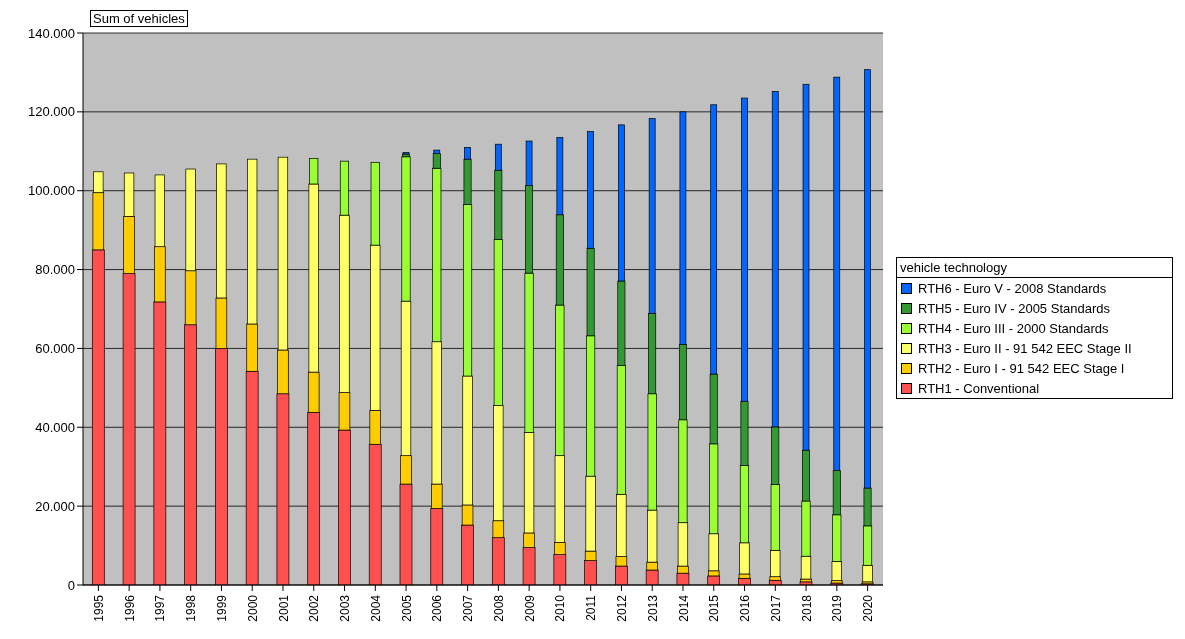  Describe the element at coordinates (1021, 368) in the screenshot. I see `legend-label: RTH2 - Euro I - 91 542 EEC Stage I` at that location.